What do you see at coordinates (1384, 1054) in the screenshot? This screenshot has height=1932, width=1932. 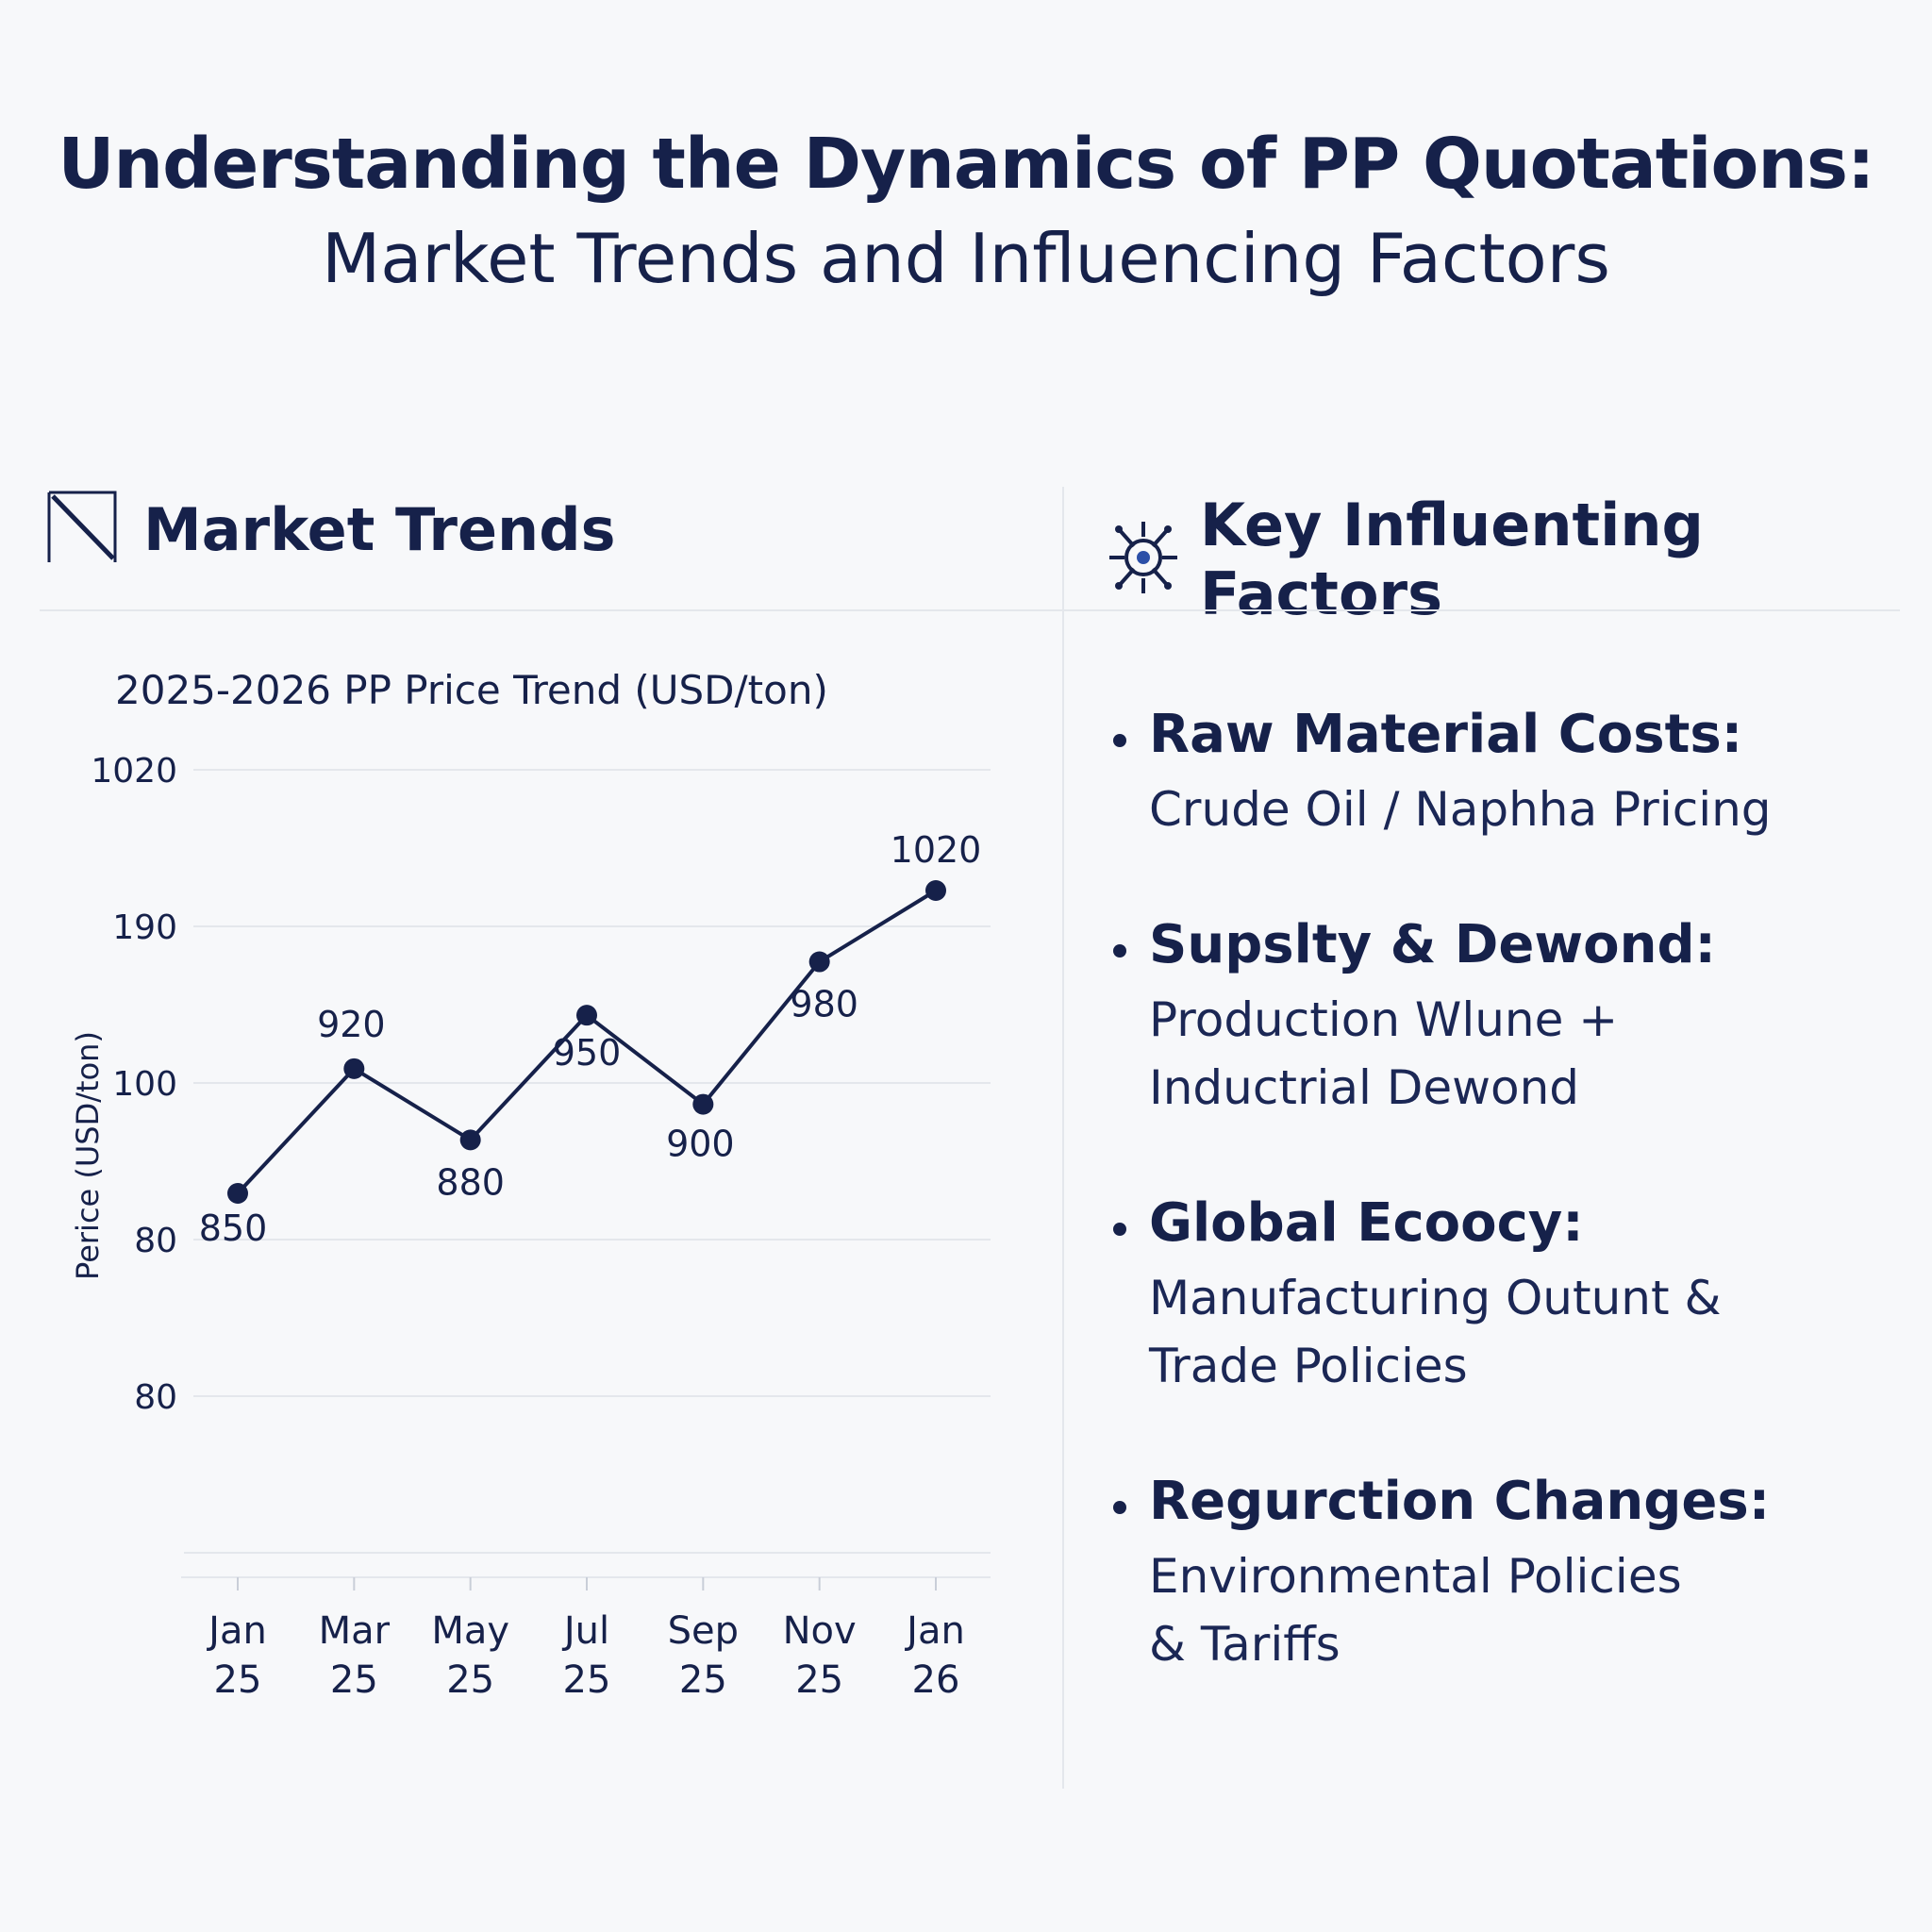 I see `factor-description: Production Wlune + Inductrial Dewond` at bounding box center [1384, 1054].